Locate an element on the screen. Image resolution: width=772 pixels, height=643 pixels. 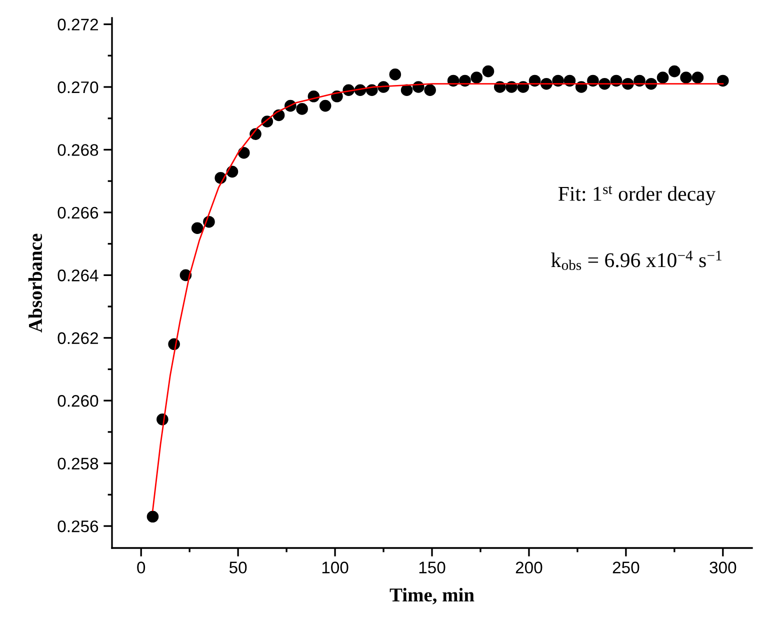
annotation: k$_{obs}$ = 6.96 x10$^{−4}$ s$^{−1}$ is located at coordinates (636, 260).